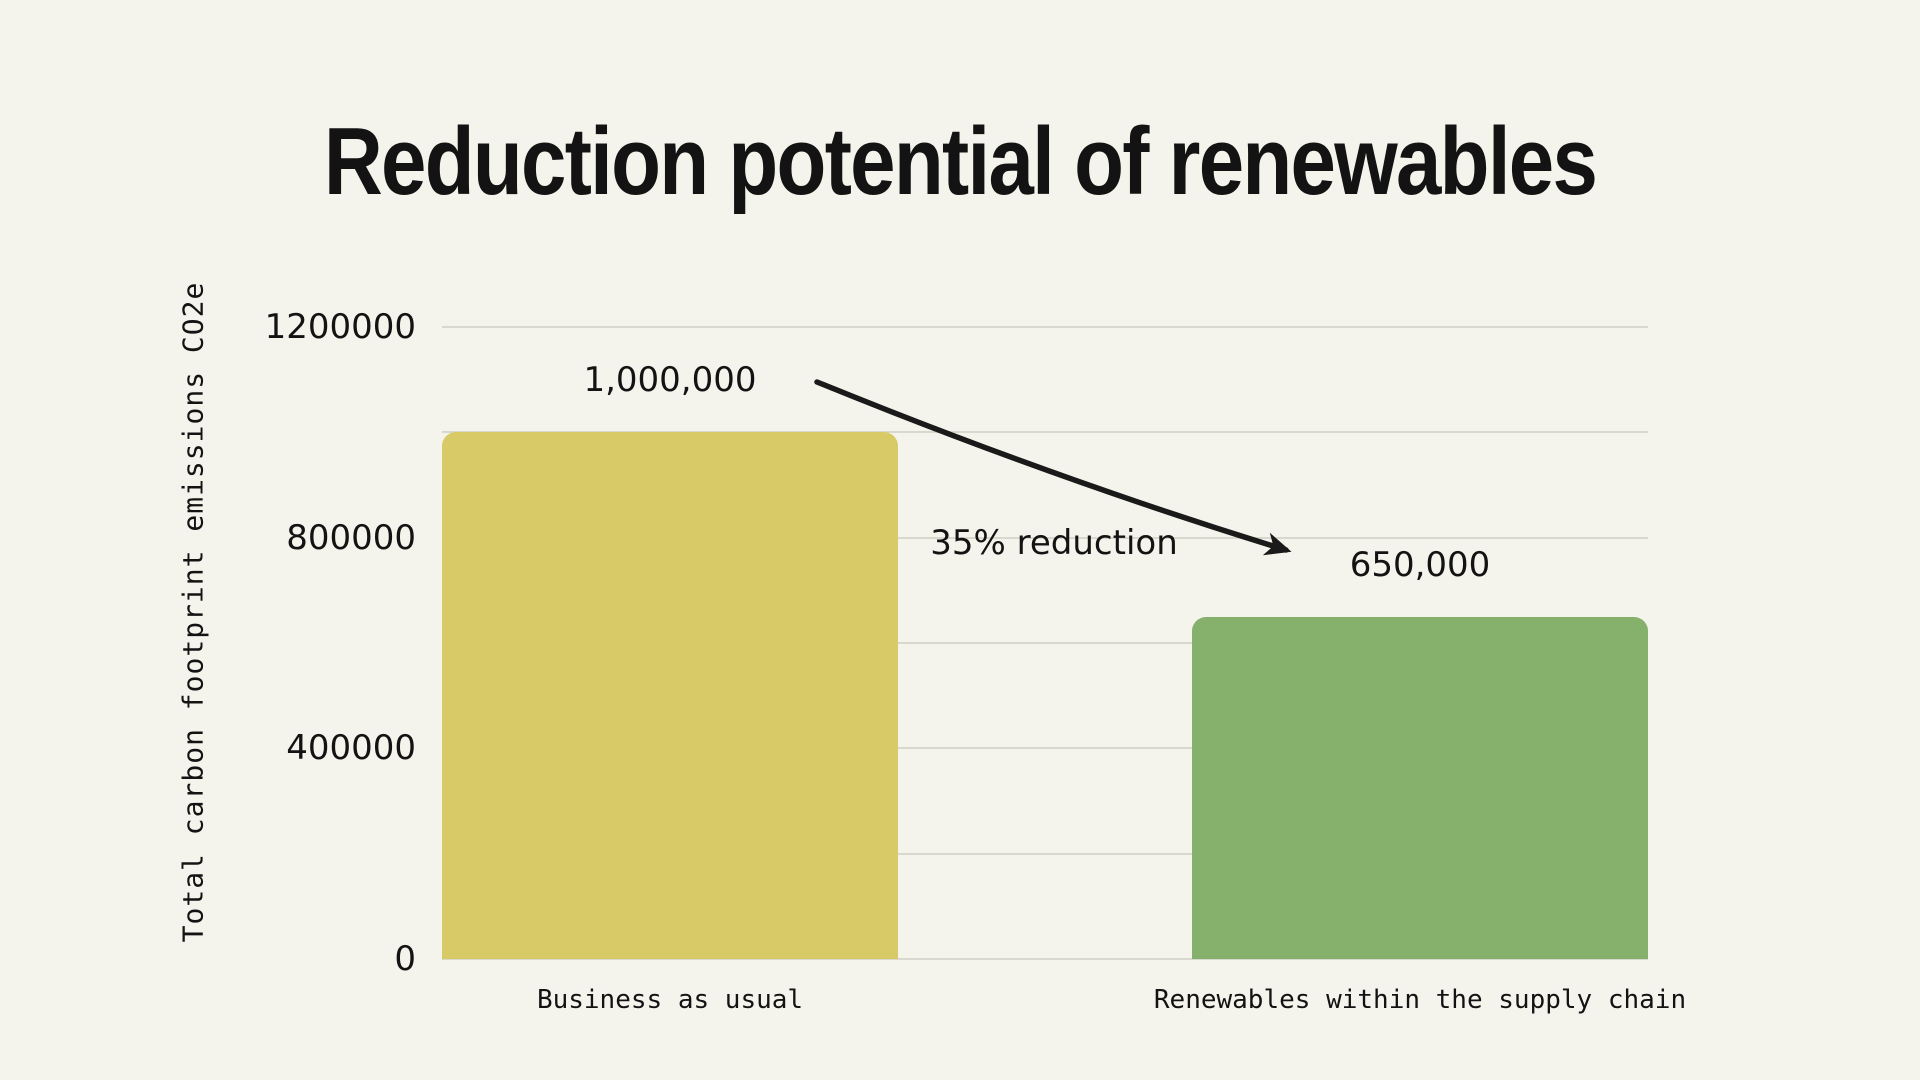  I want to click on y-tick-label: 1200000, so click(340, 327).